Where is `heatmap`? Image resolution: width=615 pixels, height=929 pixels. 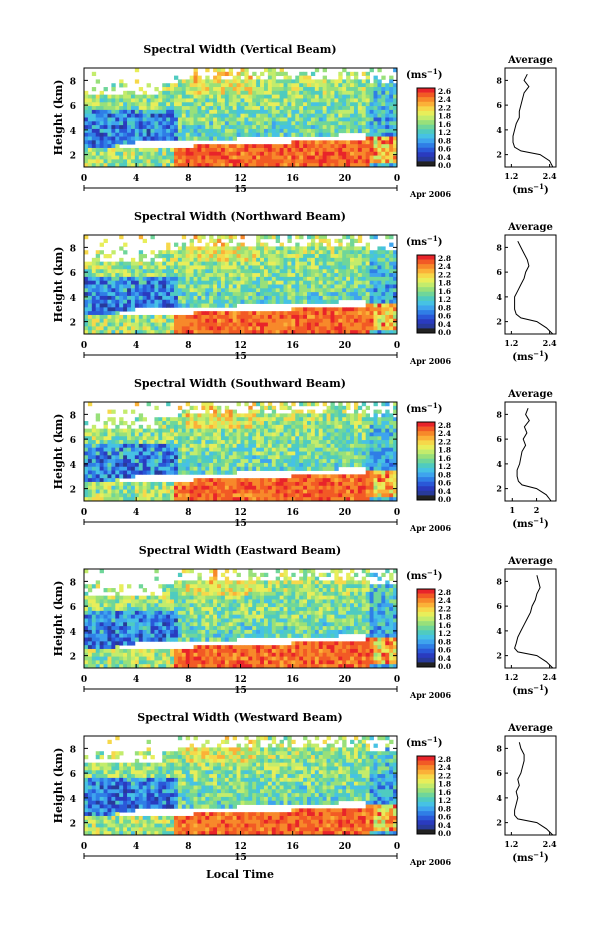 heatmap is located at coordinates (241, 452).